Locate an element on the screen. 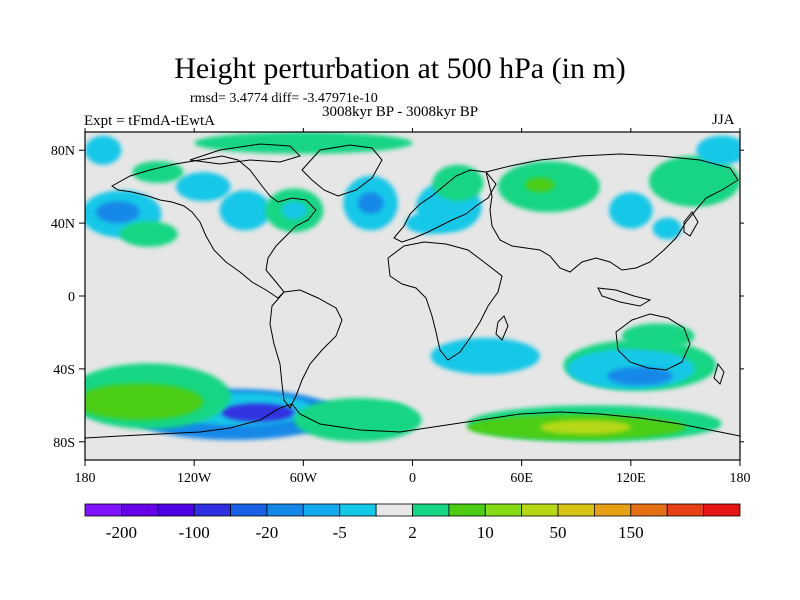 This screenshot has width=800, height=600. coast-arctic-islands is located at coordinates (245, 154).